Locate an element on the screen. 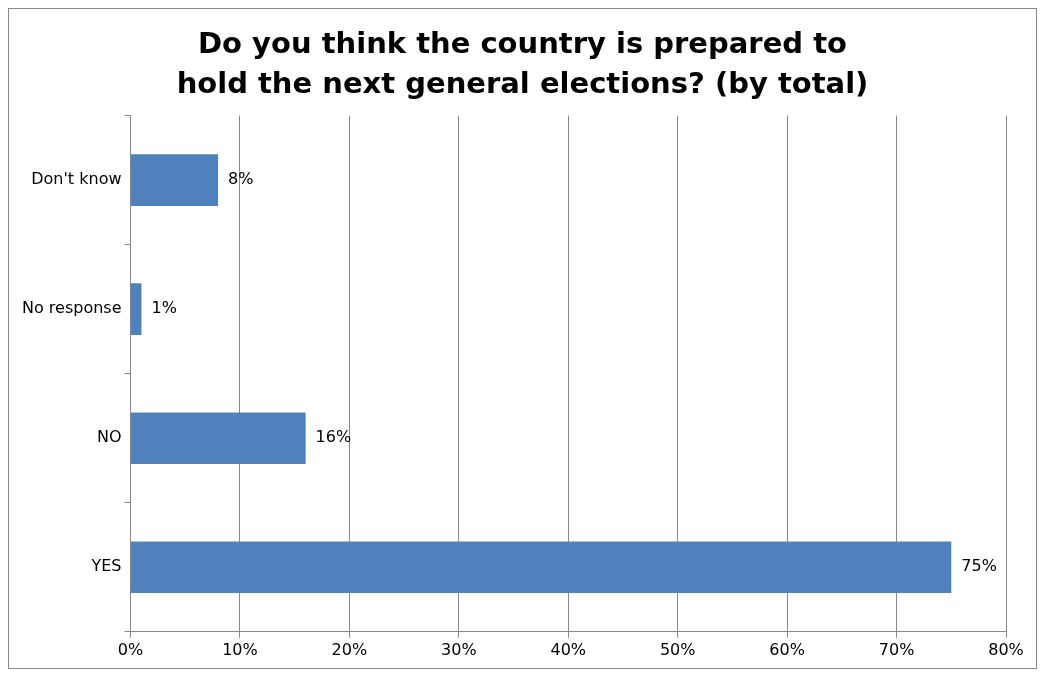 This screenshot has height=677, width=1045. data-label: 1% is located at coordinates (164, 308).